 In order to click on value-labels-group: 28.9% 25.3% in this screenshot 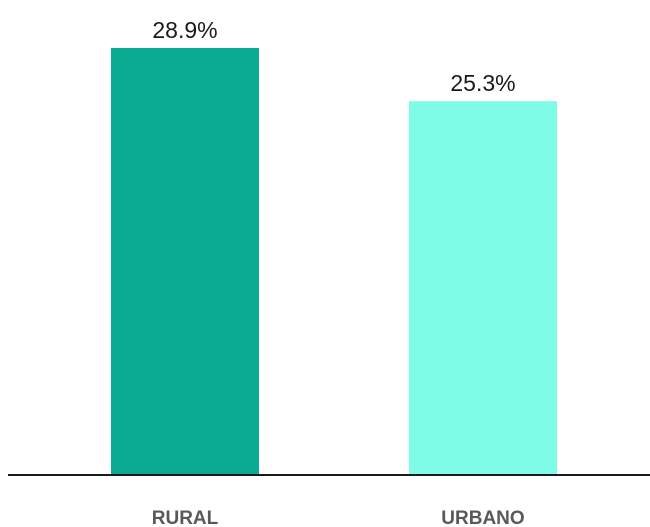, I will do `click(333, 56)`.